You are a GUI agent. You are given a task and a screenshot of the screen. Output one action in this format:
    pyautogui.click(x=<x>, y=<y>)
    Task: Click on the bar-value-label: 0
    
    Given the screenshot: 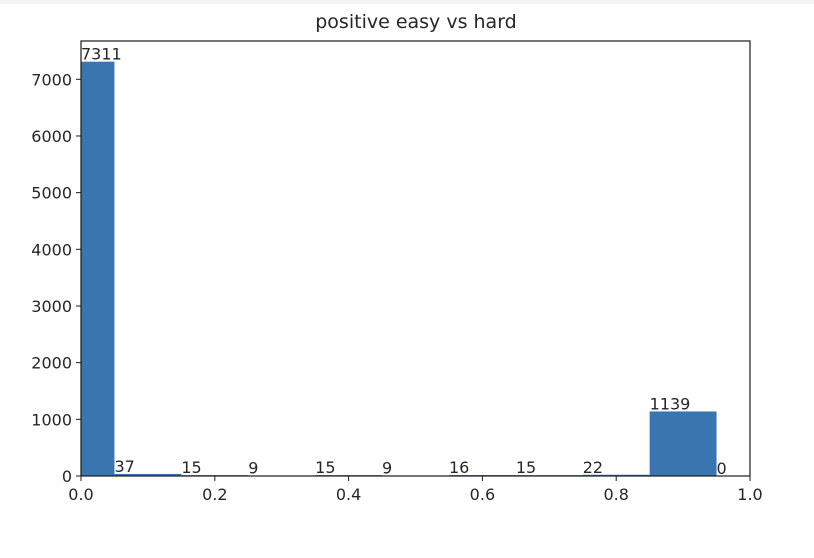 What is the action you would take?
    pyautogui.click(x=722, y=468)
    